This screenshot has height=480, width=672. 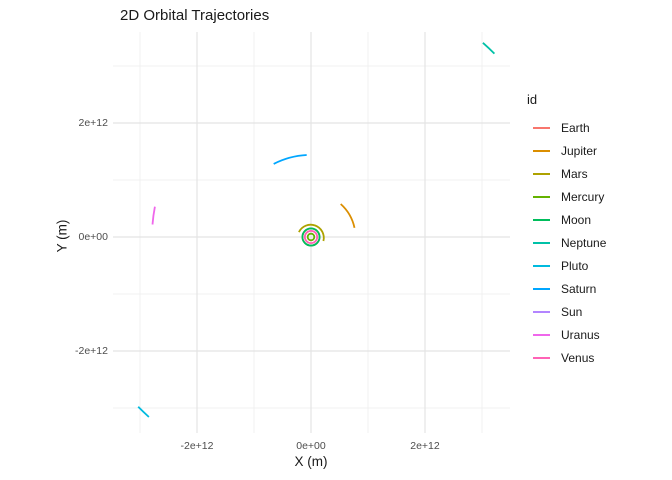 What do you see at coordinates (541, 357) in the screenshot?
I see `legend-key-line-venus` at bounding box center [541, 357].